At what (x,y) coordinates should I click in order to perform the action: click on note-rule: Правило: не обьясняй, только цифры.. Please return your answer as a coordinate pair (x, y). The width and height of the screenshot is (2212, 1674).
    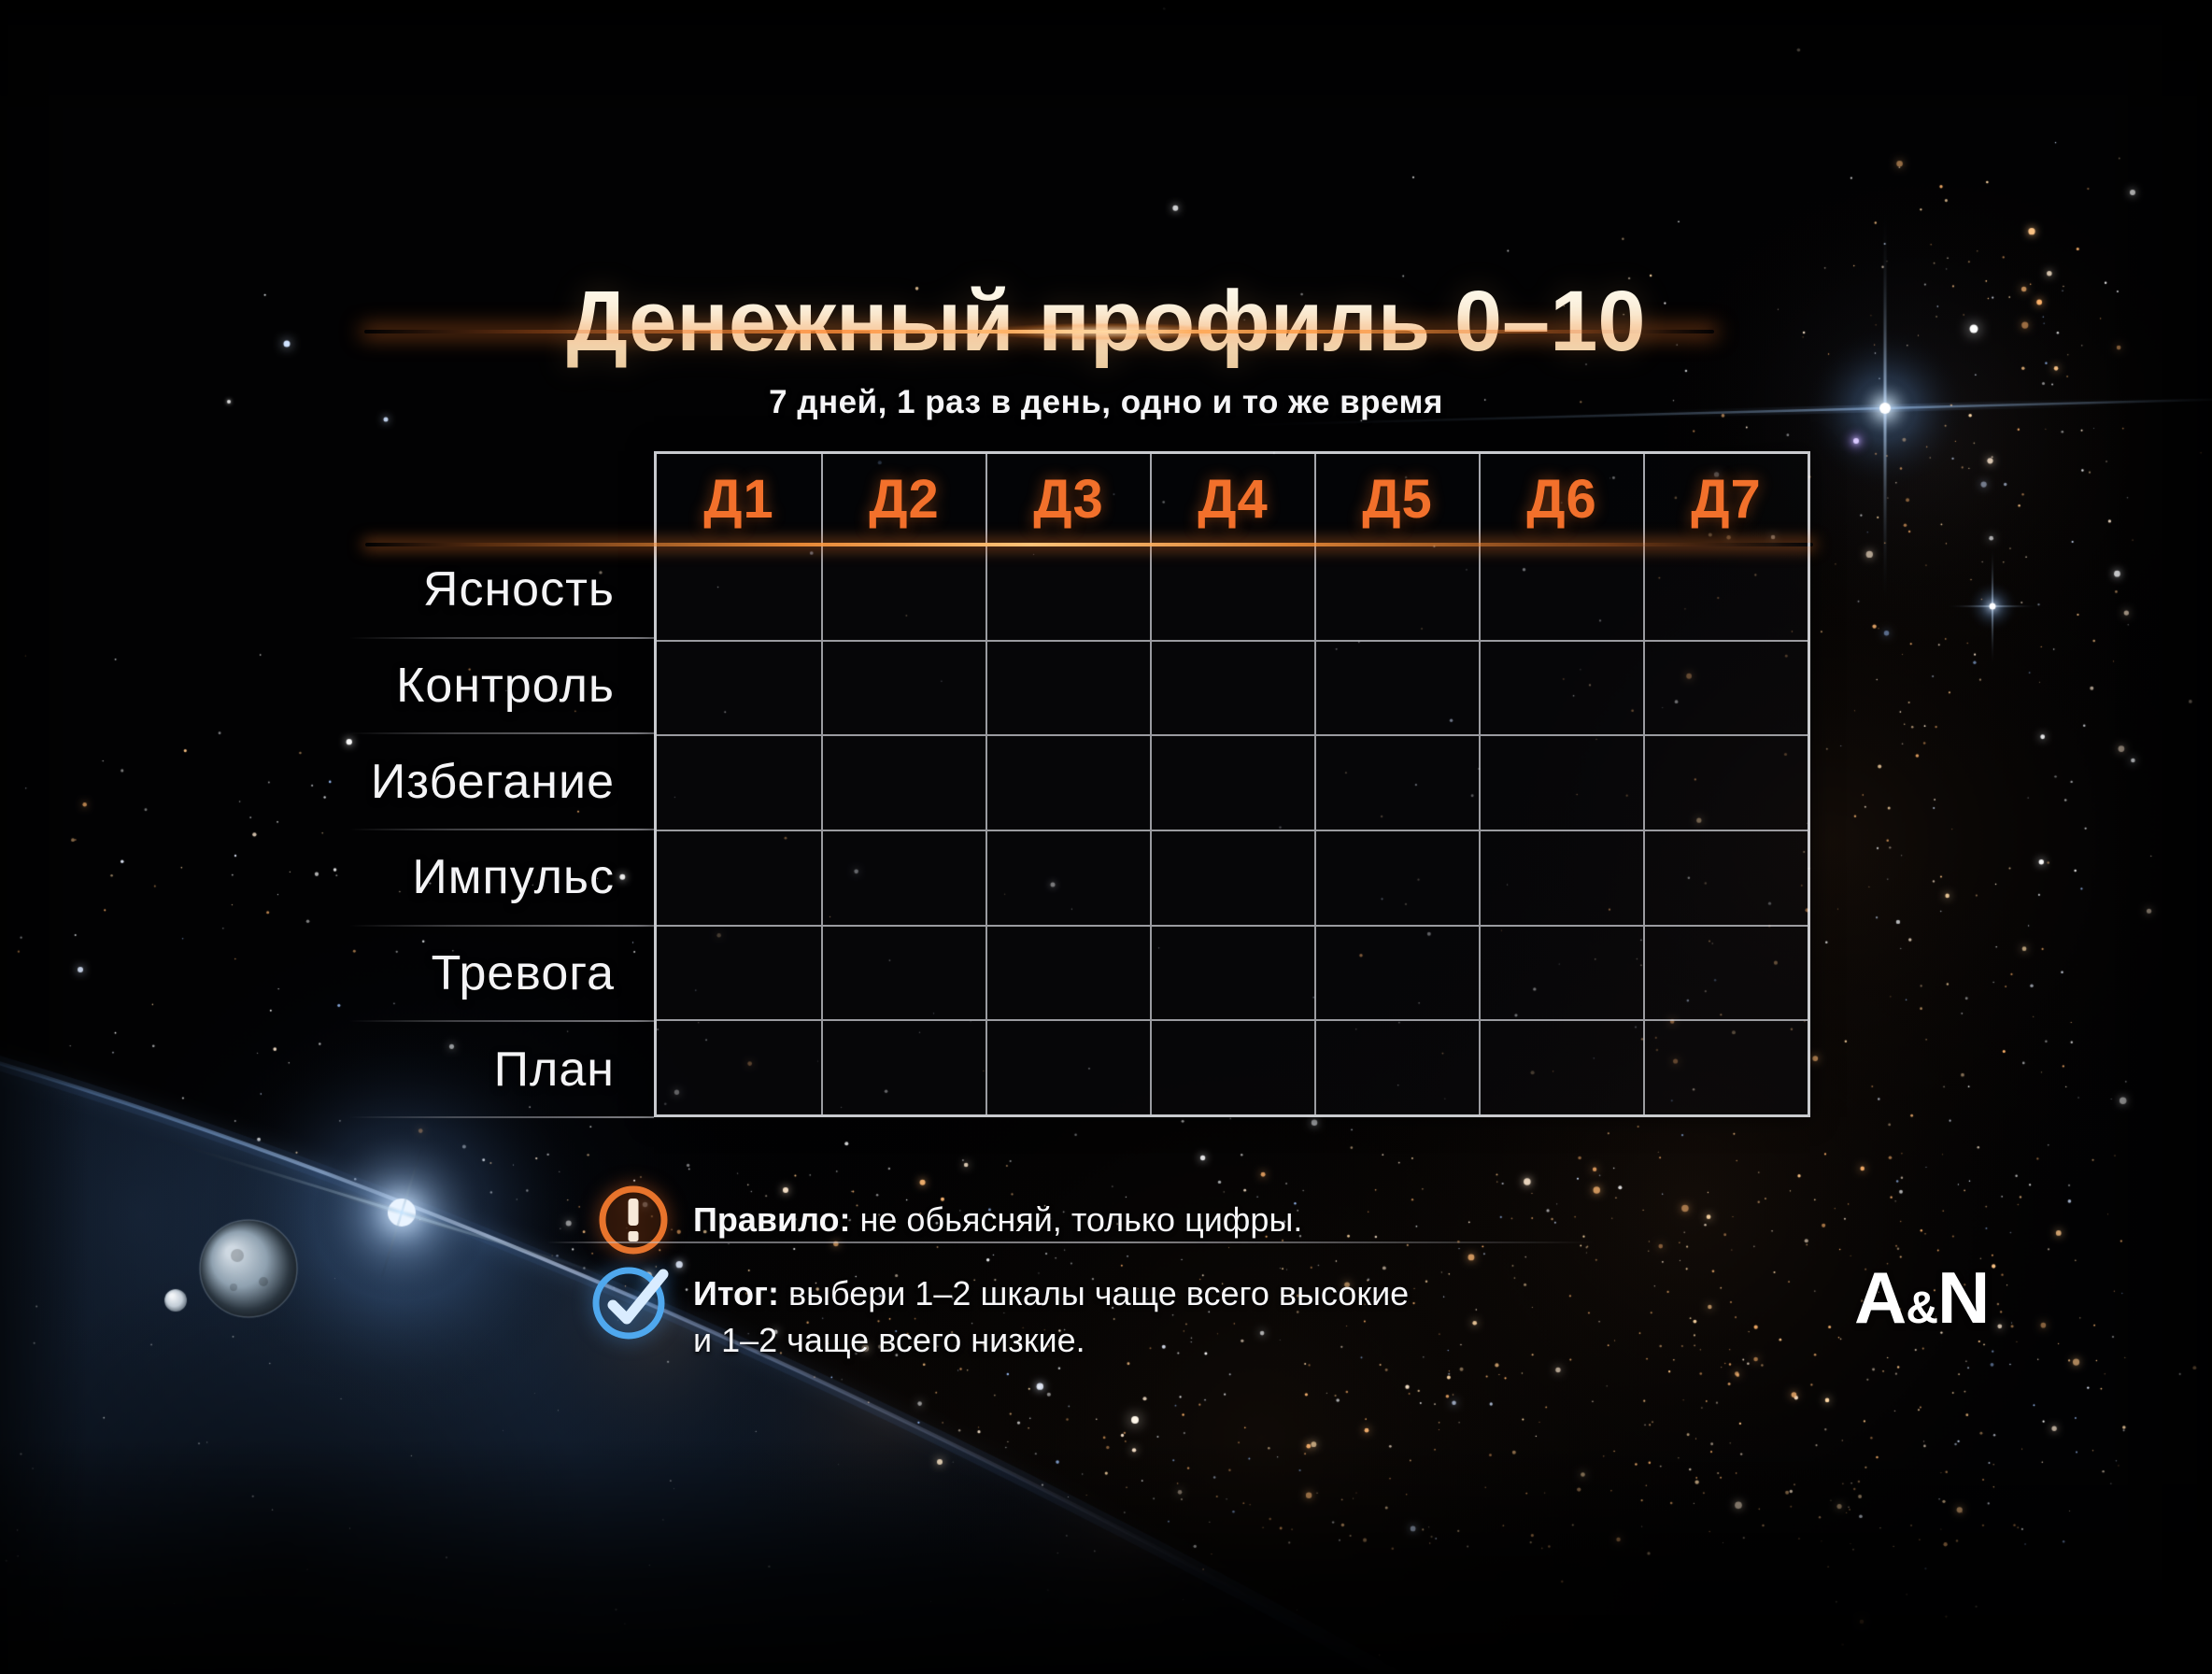
    Looking at the image, I should click on (948, 1220).